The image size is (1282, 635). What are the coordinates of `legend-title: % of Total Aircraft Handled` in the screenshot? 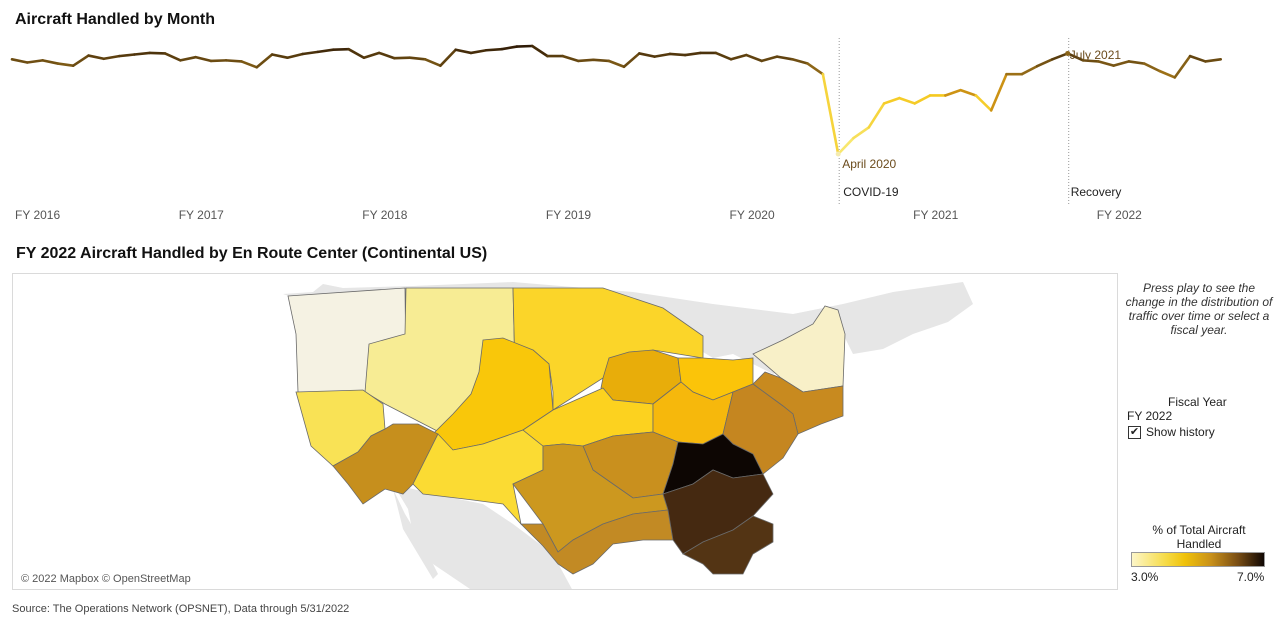 It's located at (1199, 537).